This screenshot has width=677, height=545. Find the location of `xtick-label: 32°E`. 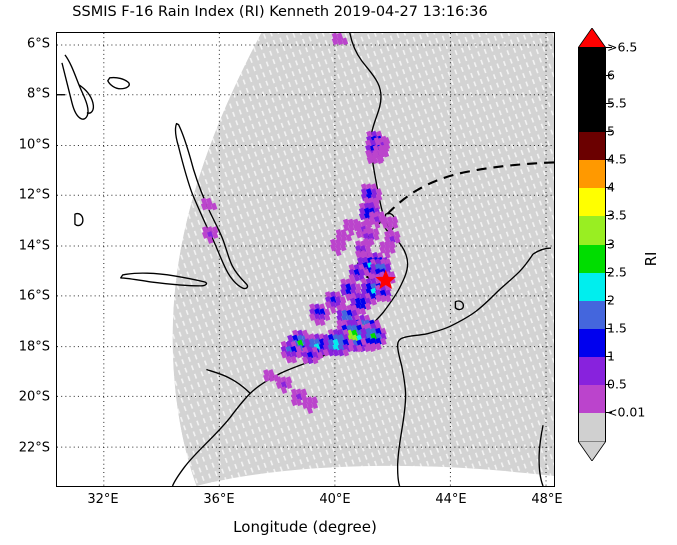

xtick-label: 32°E is located at coordinates (103, 499).